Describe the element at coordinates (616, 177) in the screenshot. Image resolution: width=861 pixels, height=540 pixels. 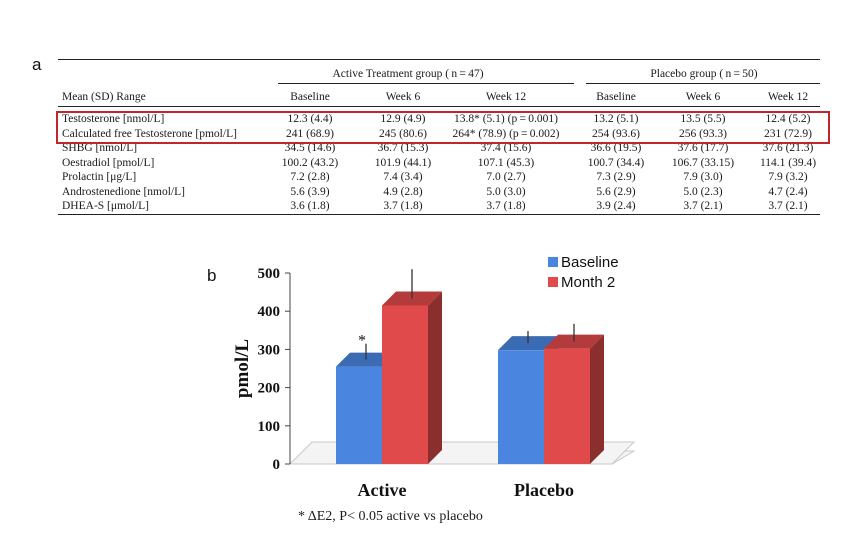
I see `table-cell: 7.3 (2.9)` at that location.